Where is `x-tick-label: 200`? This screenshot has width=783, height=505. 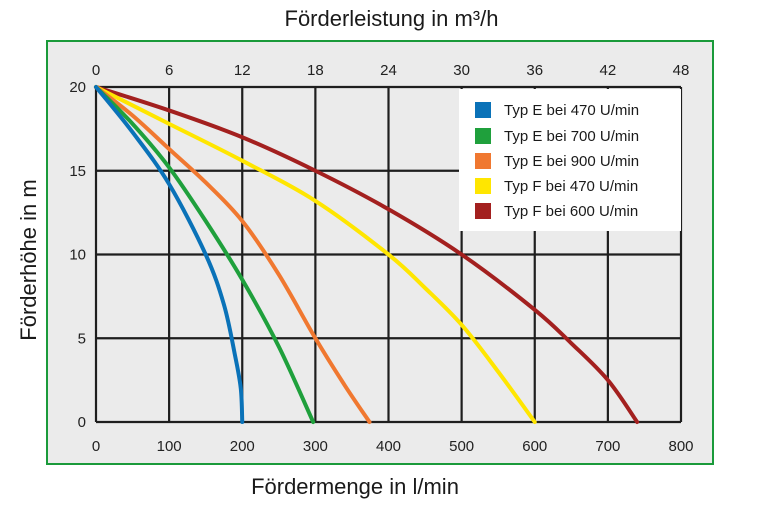
x-tick-label: 200 is located at coordinates (242, 446).